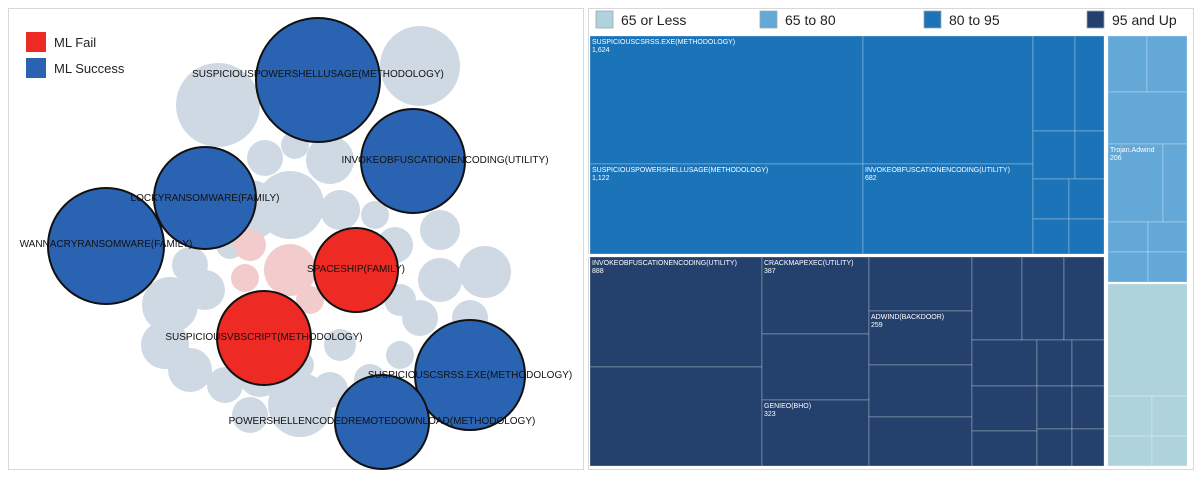 The height and width of the screenshot is (484, 1202). I want to click on tile-value: 682, so click(871, 178).